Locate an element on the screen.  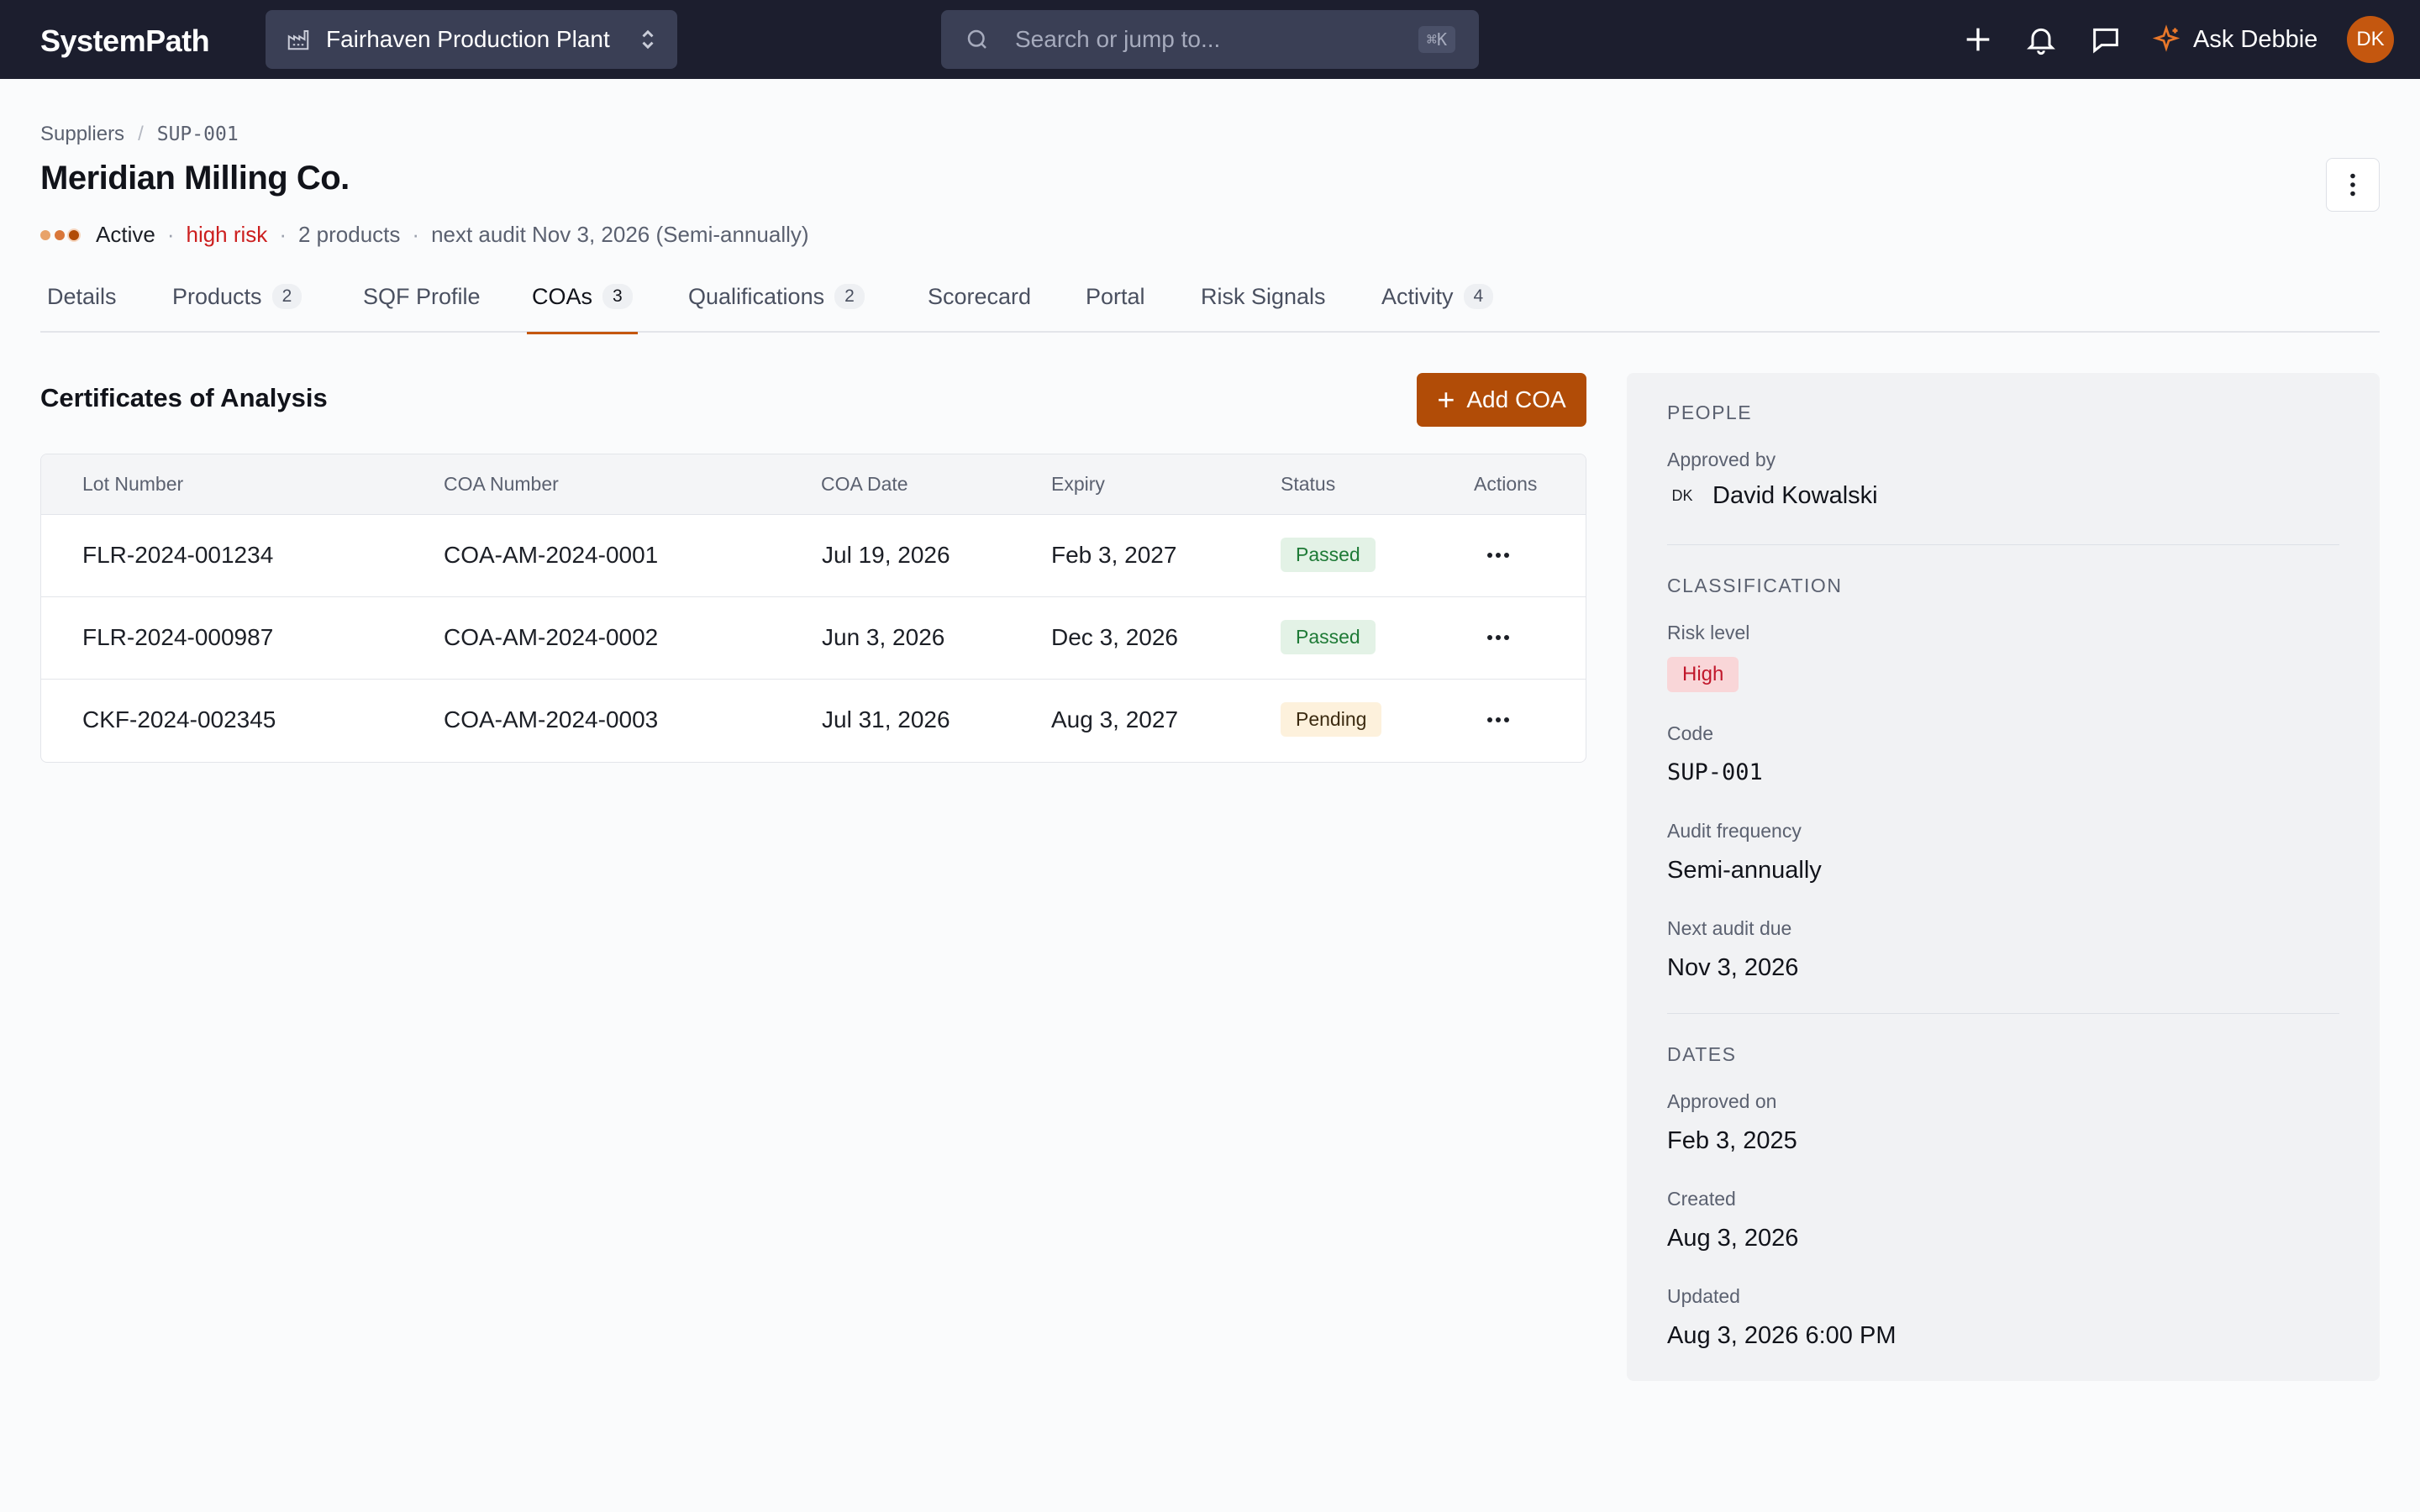
expiry-date: Feb 3, 2027 is located at coordinates (1114, 555).